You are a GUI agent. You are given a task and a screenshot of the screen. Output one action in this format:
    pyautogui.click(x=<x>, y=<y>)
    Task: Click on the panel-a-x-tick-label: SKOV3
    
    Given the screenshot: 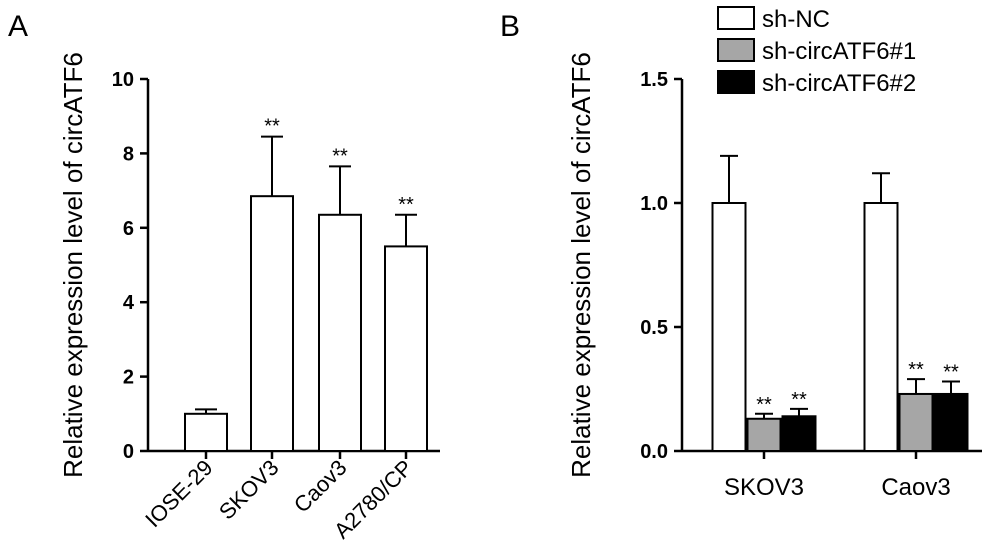 What is the action you would take?
    pyautogui.click(x=249, y=490)
    